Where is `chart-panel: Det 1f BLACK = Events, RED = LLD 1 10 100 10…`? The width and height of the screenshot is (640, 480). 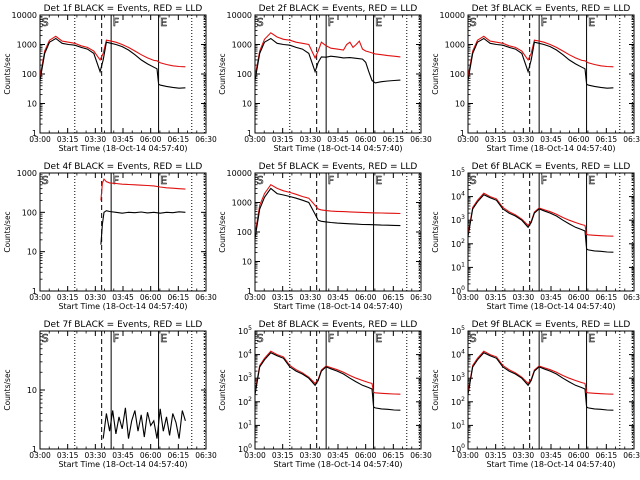 chart-panel: Det 1f BLACK = Events, RED = LLD 1 10 100 10… is located at coordinates (110, 78).